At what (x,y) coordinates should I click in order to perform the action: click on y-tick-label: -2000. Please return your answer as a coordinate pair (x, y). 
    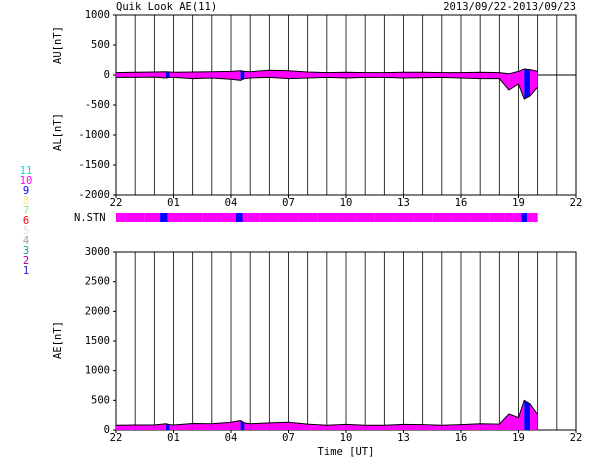
    Looking at the image, I should click on (94, 195).